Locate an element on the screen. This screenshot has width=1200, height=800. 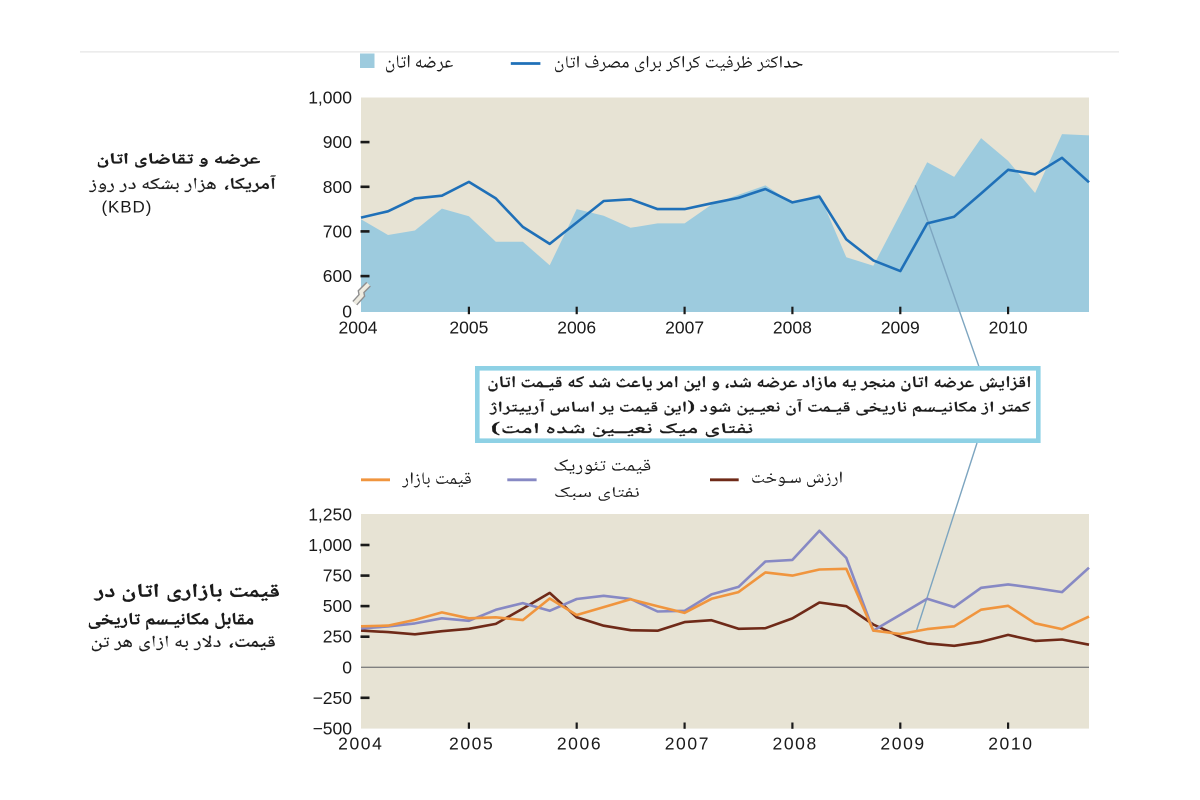
svg-text: 500 is located at coordinates (337, 606).